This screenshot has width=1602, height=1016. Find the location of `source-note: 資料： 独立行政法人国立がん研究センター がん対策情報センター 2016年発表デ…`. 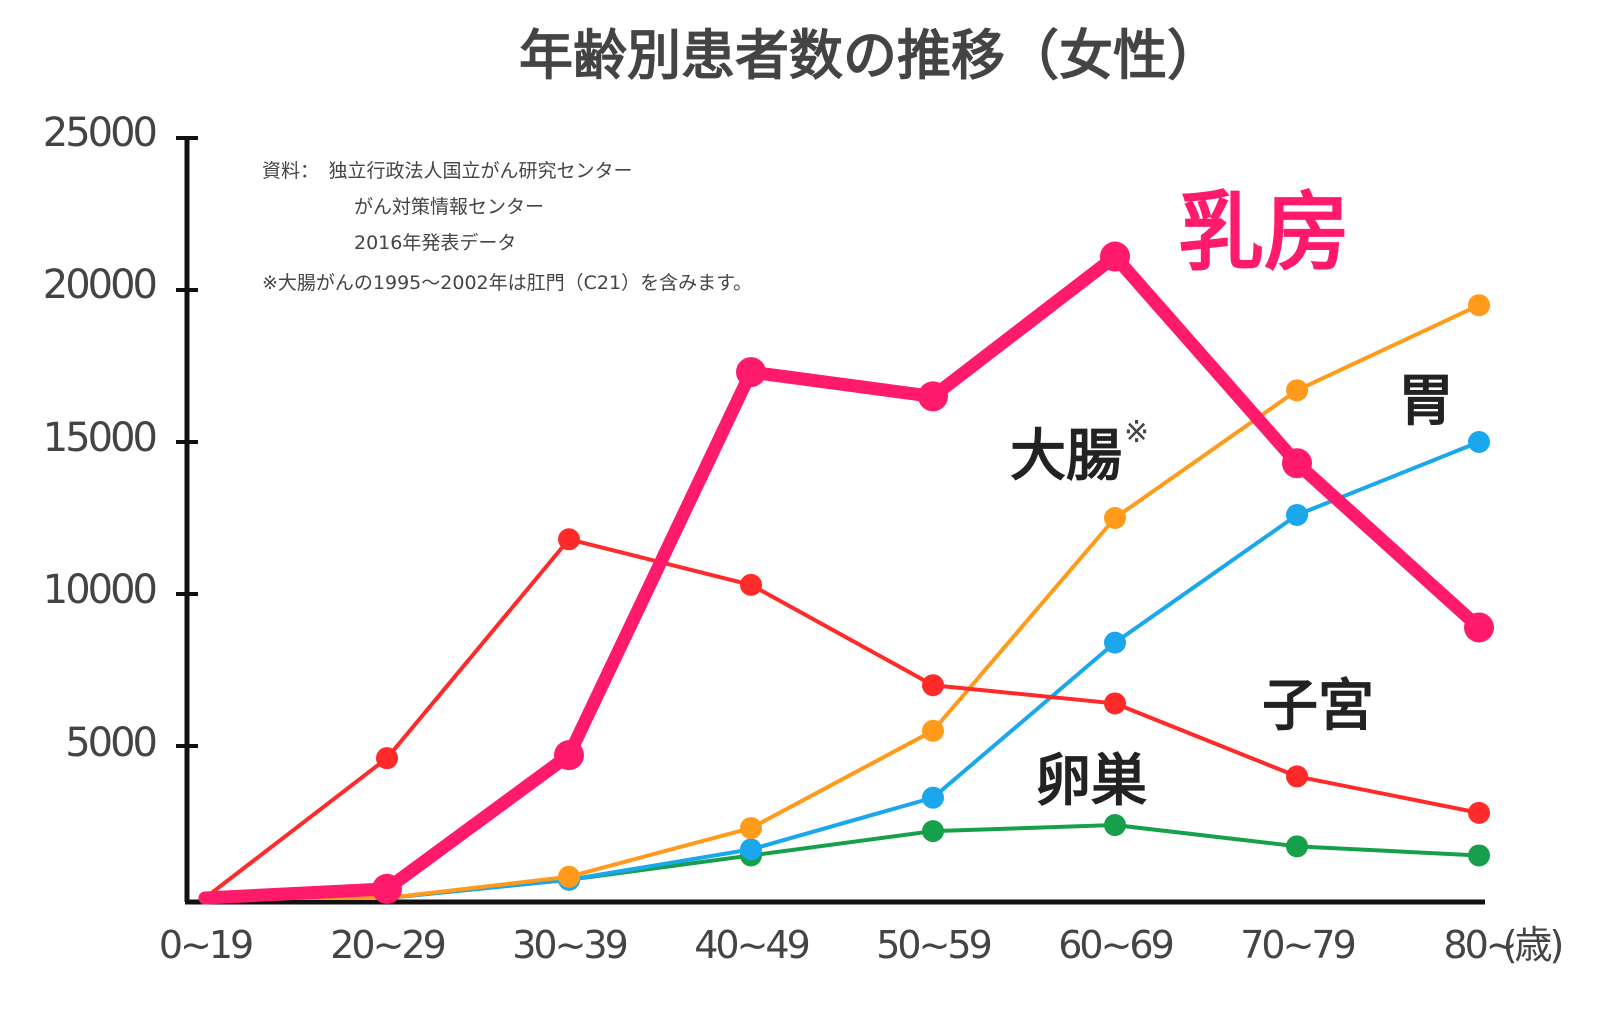

source-note: 資料： 独立行政法人国立がん研究センター がん対策情報センター 2016年発表デ… is located at coordinates (507, 227).